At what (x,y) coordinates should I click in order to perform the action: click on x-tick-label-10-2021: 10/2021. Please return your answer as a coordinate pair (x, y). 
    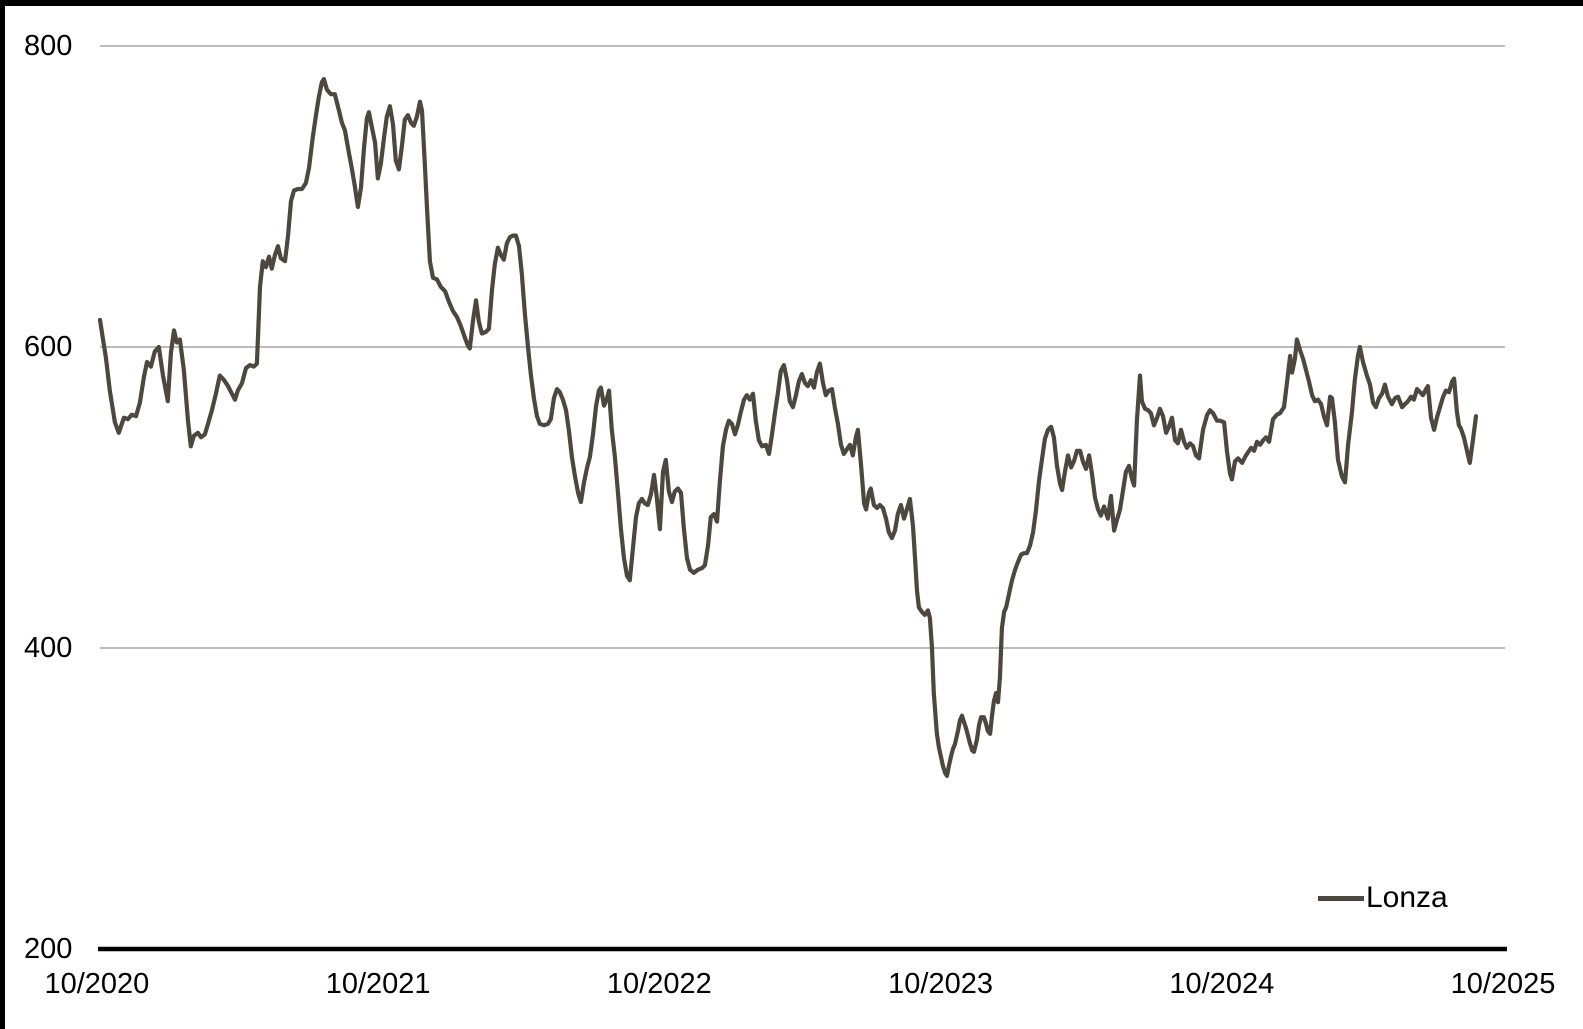
    Looking at the image, I should click on (378, 984).